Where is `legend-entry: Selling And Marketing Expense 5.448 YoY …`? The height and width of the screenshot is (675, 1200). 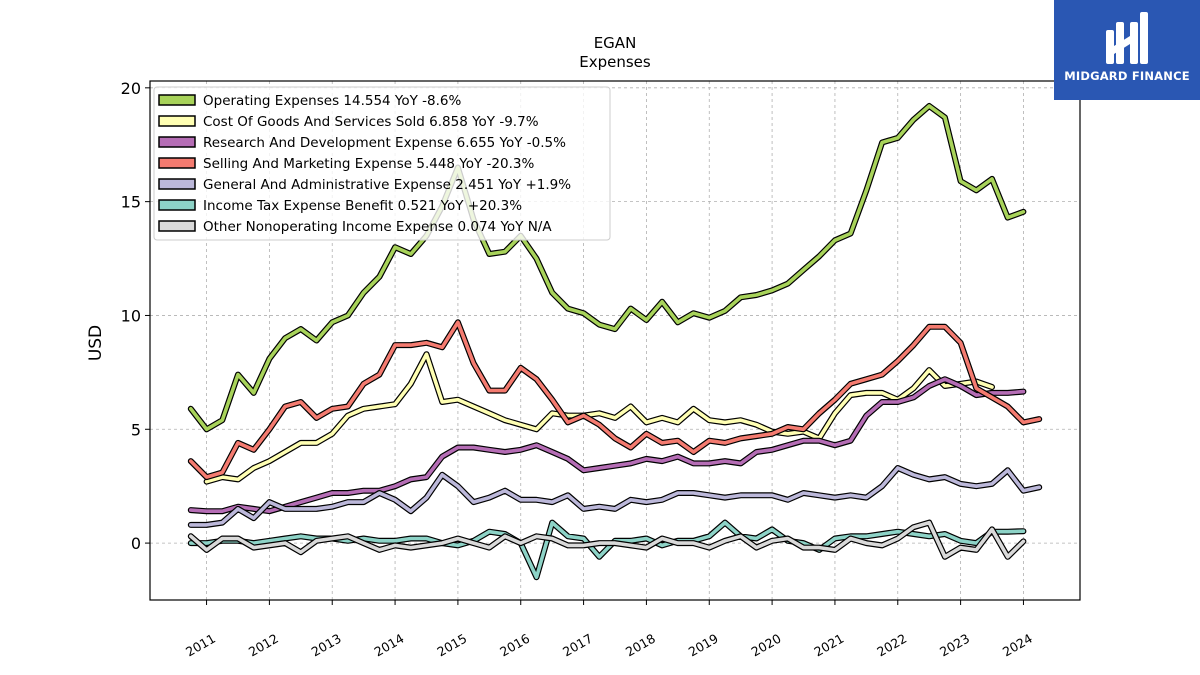
legend-entry: Selling And Marketing Expense 5.448 YoY … is located at coordinates (346, 164).